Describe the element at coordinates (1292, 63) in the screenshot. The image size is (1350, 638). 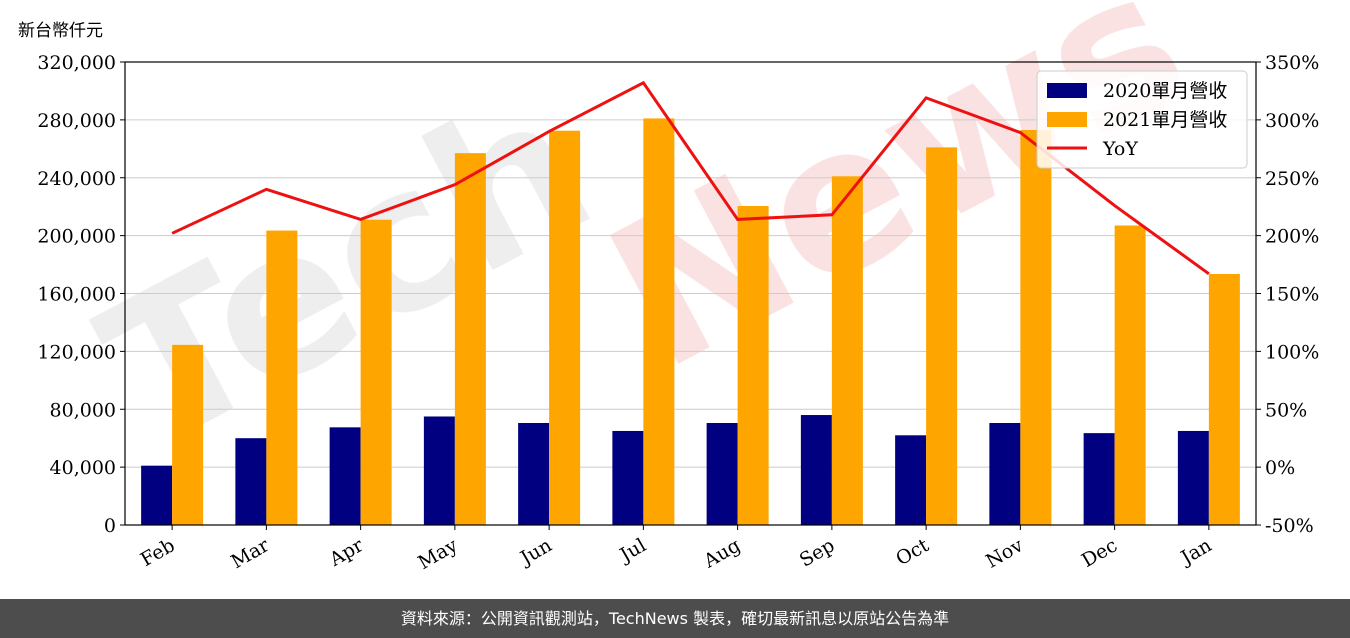
I see `y2-tick-label: 350%` at that location.